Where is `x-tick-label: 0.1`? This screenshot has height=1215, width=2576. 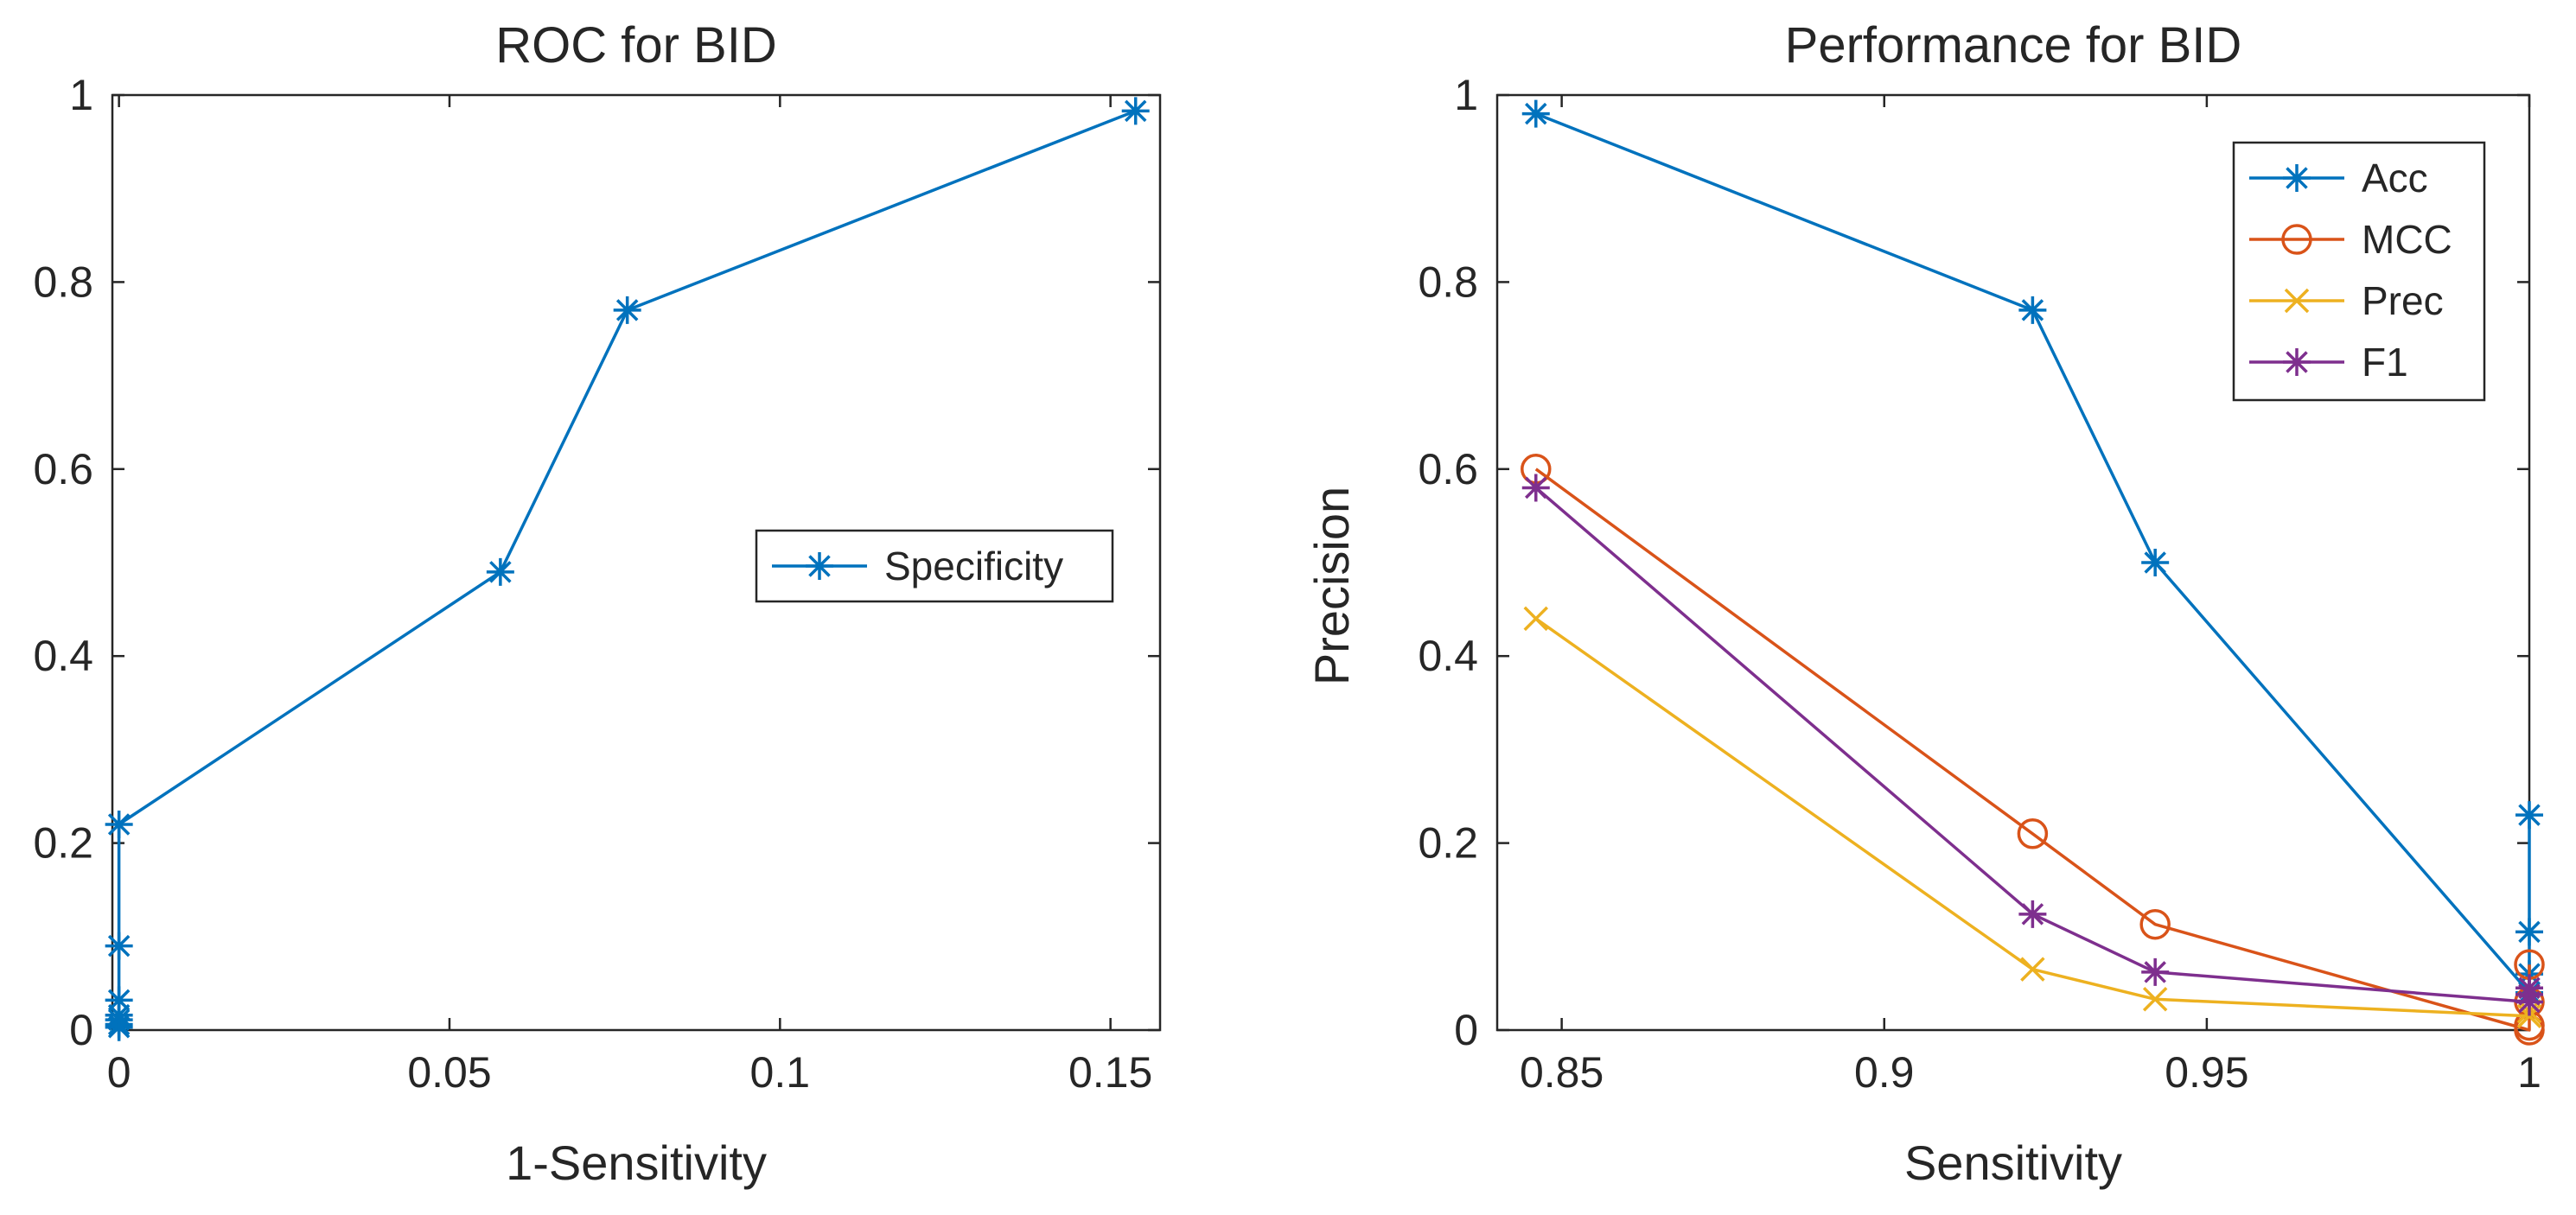
x-tick-label: 0.1 is located at coordinates (780, 1072).